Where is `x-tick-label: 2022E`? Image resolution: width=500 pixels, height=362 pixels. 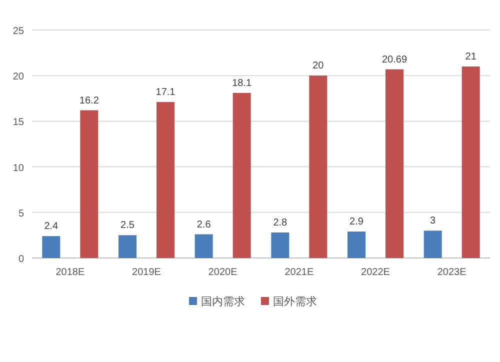
x-tick-label: 2022E is located at coordinates (375, 272).